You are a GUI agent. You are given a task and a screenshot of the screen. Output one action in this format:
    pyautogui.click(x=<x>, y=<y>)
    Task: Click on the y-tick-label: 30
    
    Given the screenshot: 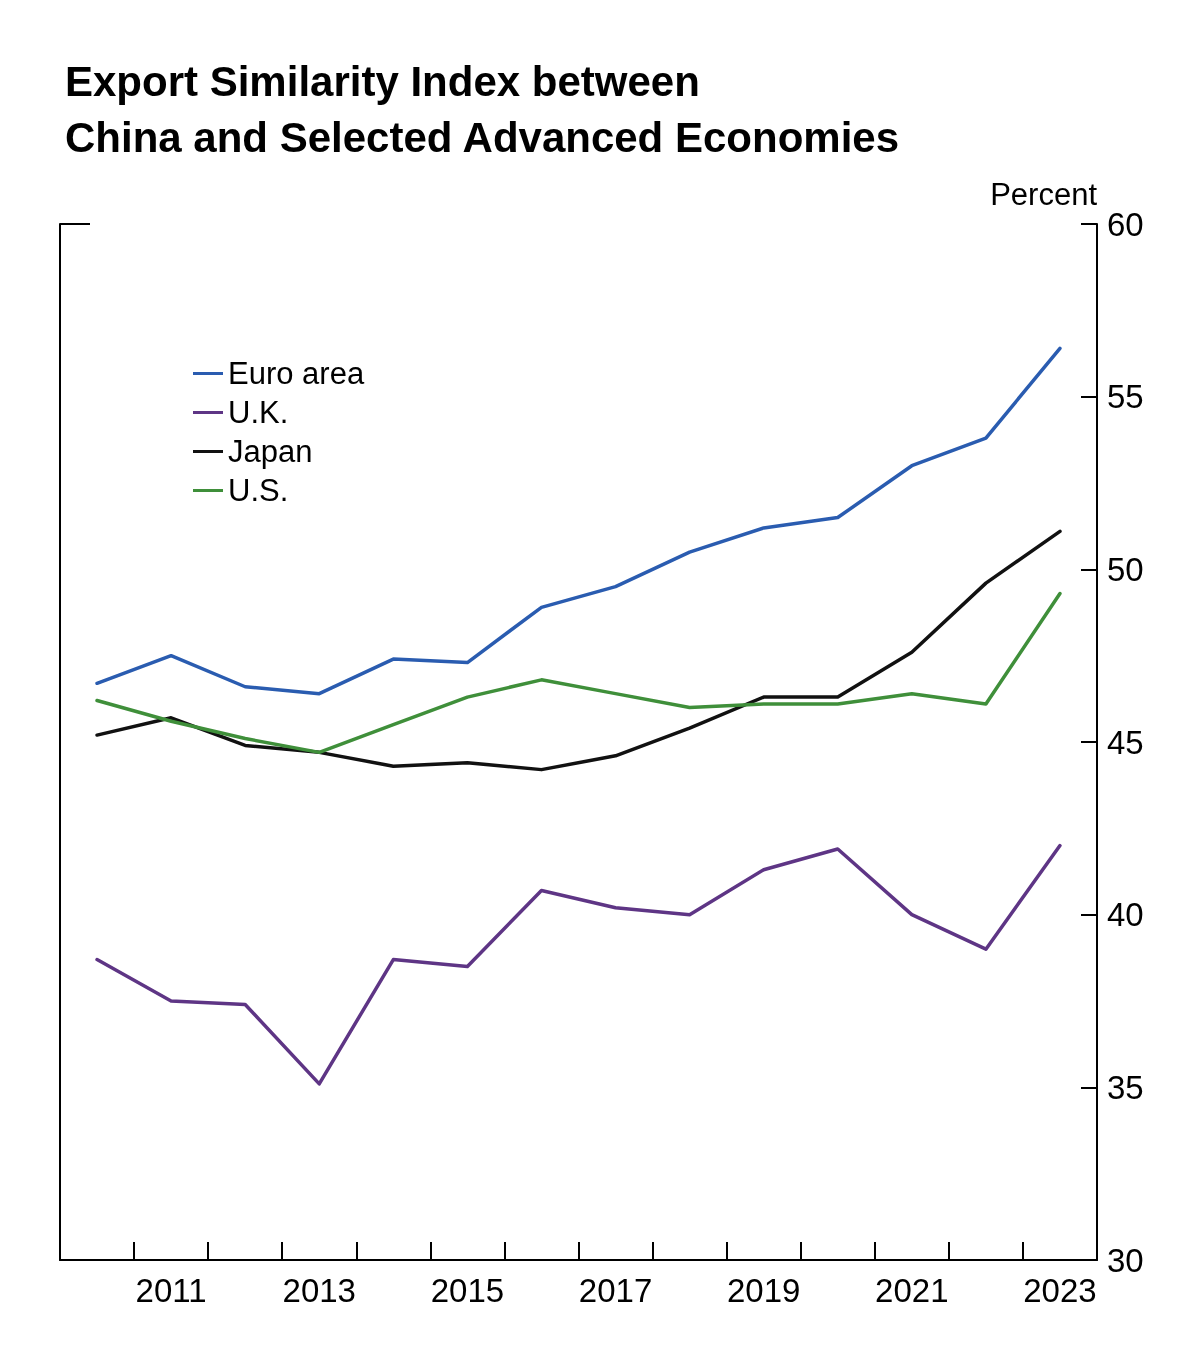 What is the action you would take?
    pyautogui.click(x=1125, y=1260)
    